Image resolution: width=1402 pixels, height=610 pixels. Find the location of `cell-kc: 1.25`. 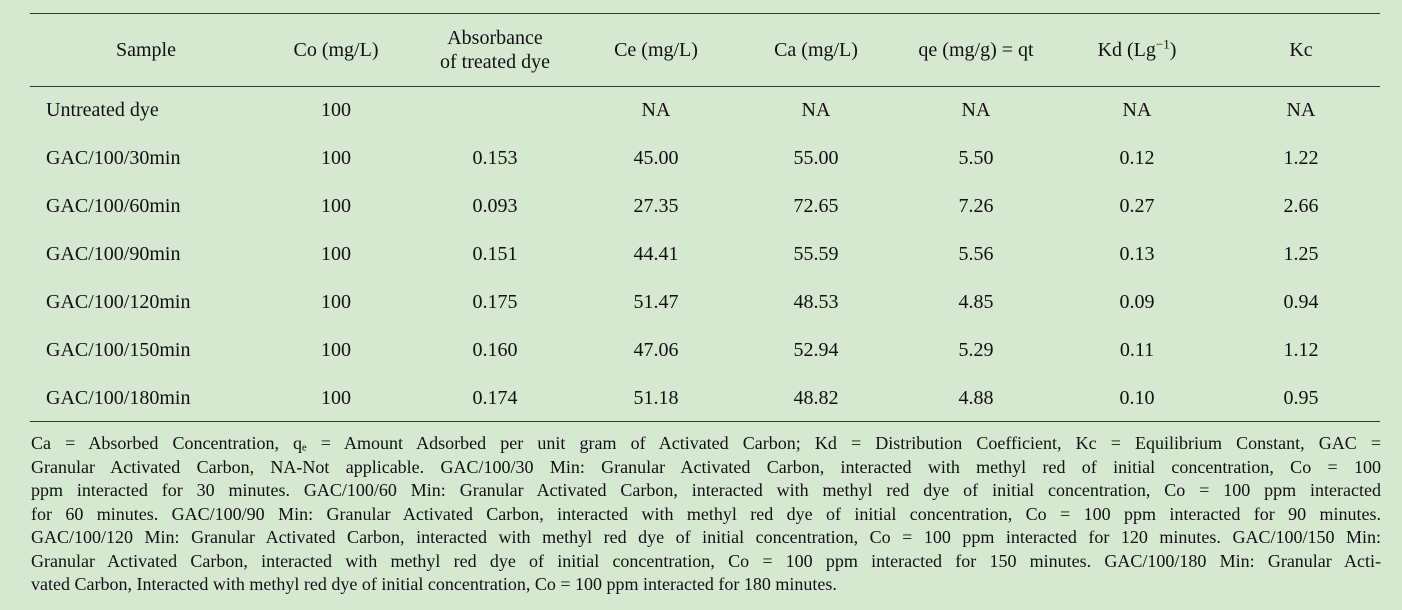

cell-kc: 1.25 is located at coordinates (1301, 253).